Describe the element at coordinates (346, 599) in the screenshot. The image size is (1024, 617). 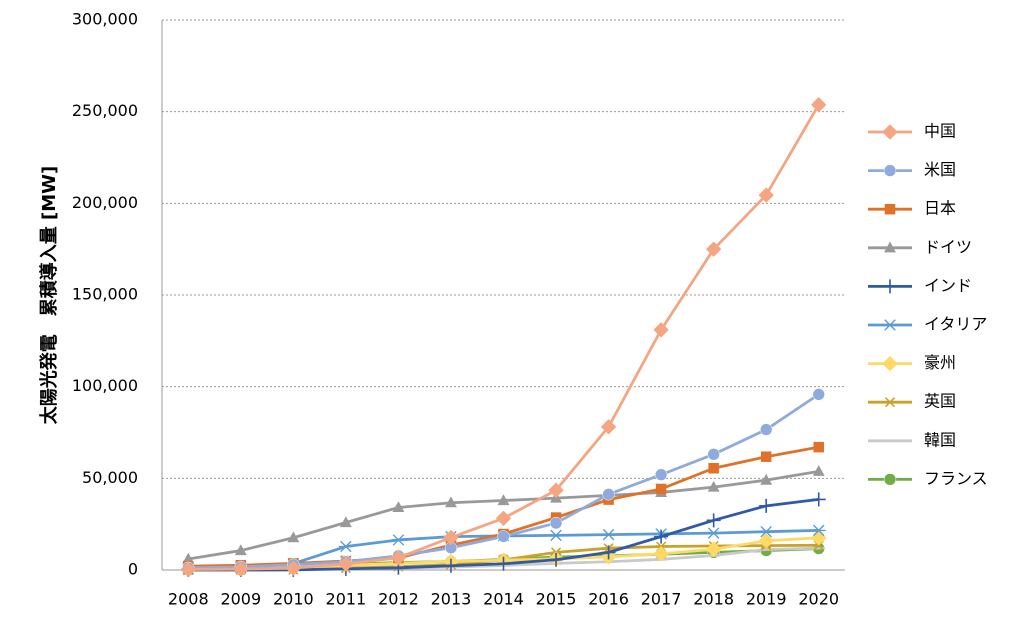
I see `x-tick-label: 2011` at that location.